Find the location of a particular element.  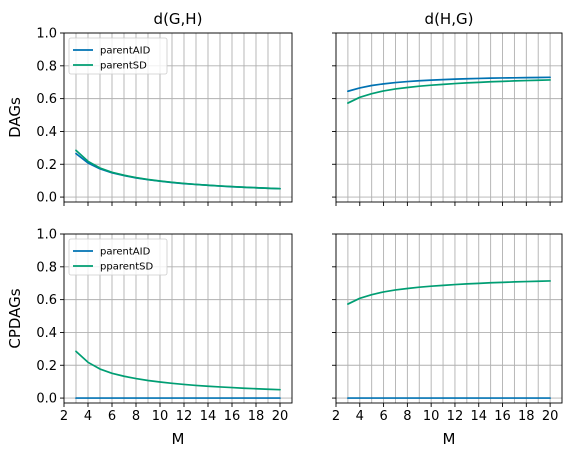

legend-label-pparentSD: pparentSD is located at coordinates (126, 267).